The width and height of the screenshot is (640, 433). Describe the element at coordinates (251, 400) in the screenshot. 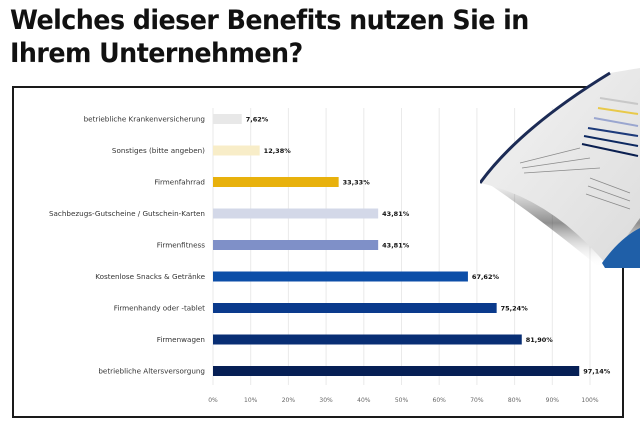

I see `x-tick-label: 10%` at that location.